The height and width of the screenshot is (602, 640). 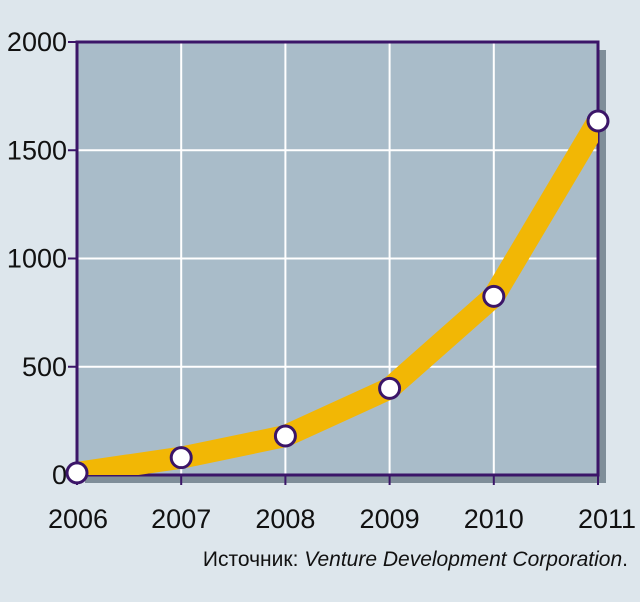 What do you see at coordinates (390, 519) in the screenshot?
I see `x-tick-label: 2009` at bounding box center [390, 519].